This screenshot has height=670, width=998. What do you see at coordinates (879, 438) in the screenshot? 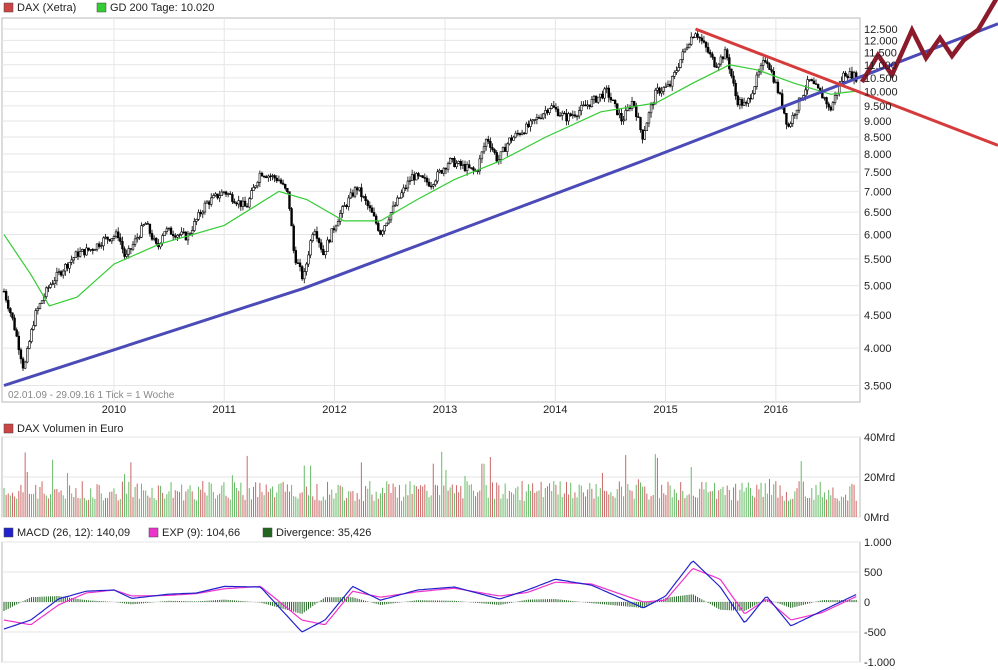
I see `volume-y-tick-label: 40Mrd` at bounding box center [879, 438].